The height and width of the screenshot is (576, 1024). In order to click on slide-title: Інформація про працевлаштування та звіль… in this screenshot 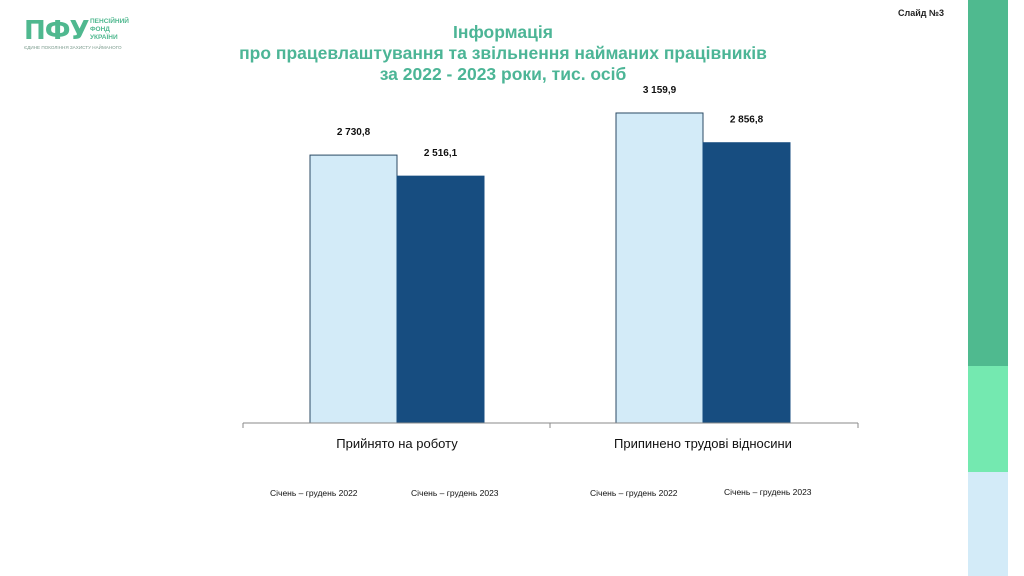, I will do `click(503, 53)`.